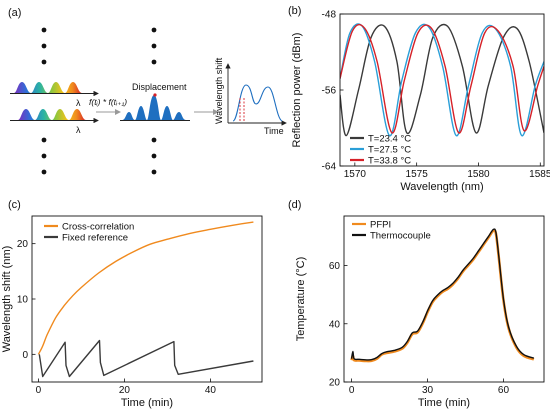 The height and width of the screenshot is (410, 550). I want to click on x-tick-label: 20, so click(125, 390).